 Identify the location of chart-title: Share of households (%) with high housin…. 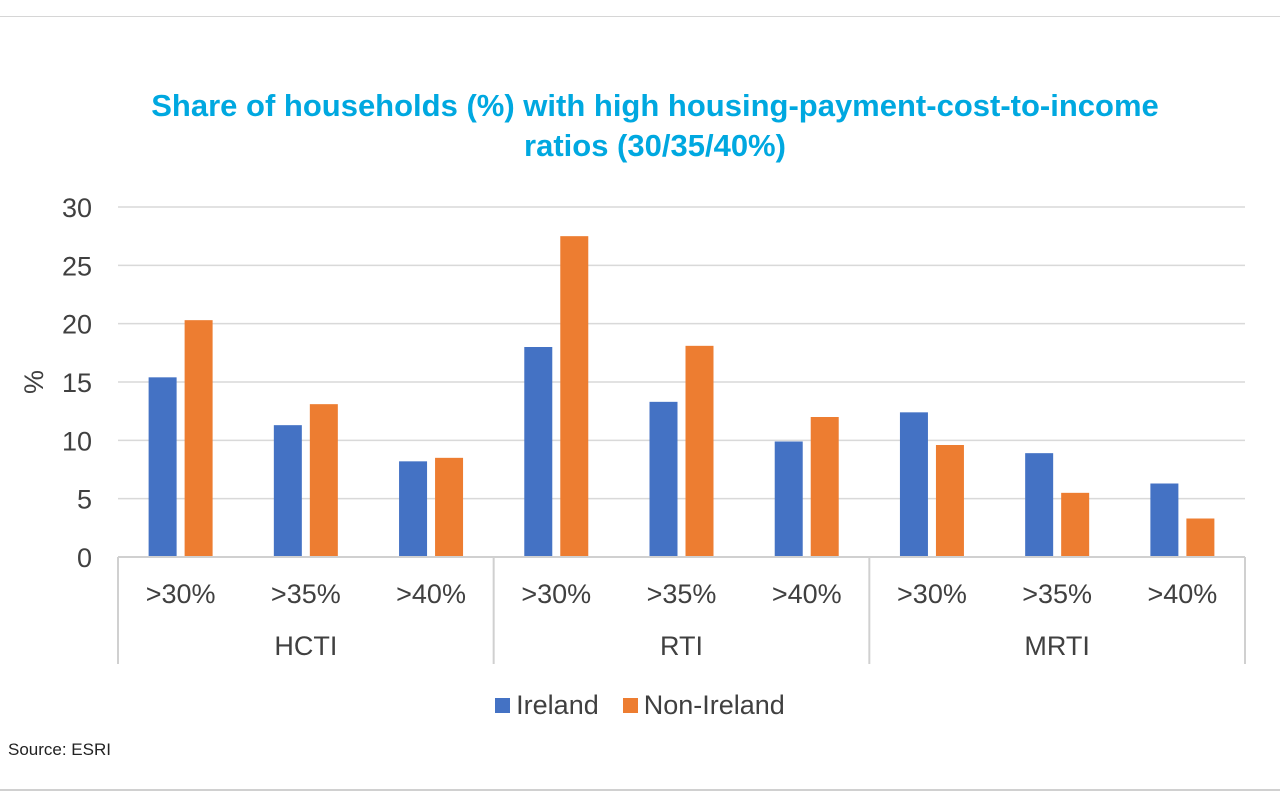
(655, 126).